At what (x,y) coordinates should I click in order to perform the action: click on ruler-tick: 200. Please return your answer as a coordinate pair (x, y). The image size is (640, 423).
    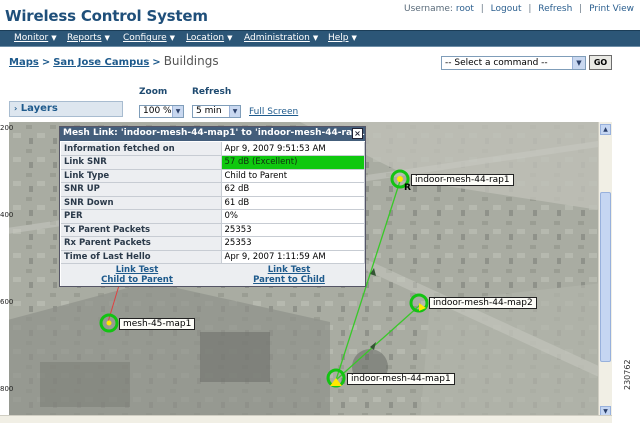
    Looking at the image, I should click on (7, 128).